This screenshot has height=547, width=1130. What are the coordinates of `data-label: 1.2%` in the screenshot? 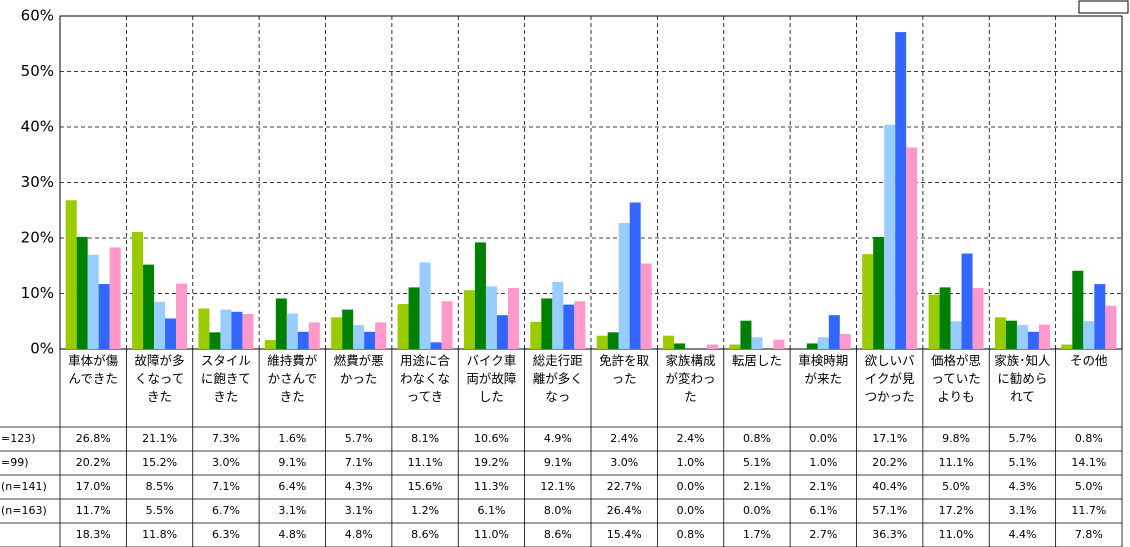 It's located at (425, 510).